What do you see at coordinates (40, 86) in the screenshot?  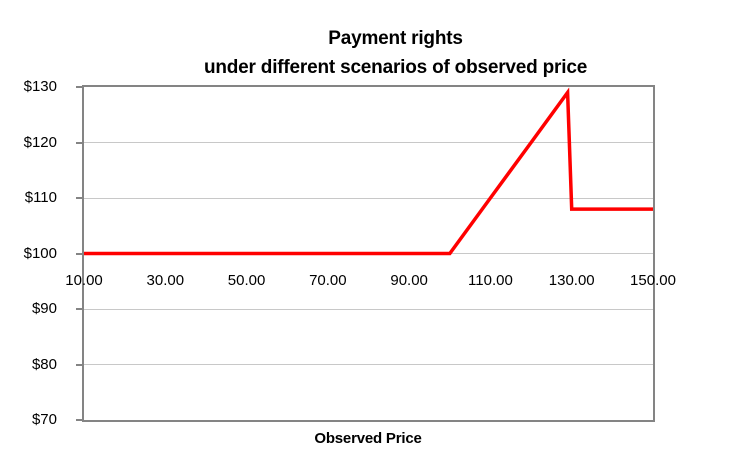 I see `y-tick-label: $130` at bounding box center [40, 86].